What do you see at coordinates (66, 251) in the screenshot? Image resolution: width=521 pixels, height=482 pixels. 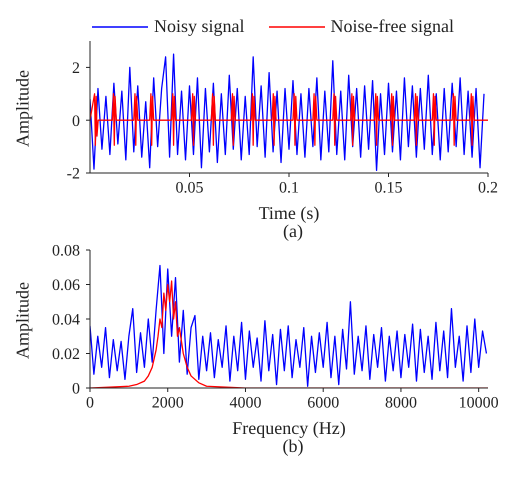 I see `y-tick-label: 0.08` at bounding box center [66, 251].